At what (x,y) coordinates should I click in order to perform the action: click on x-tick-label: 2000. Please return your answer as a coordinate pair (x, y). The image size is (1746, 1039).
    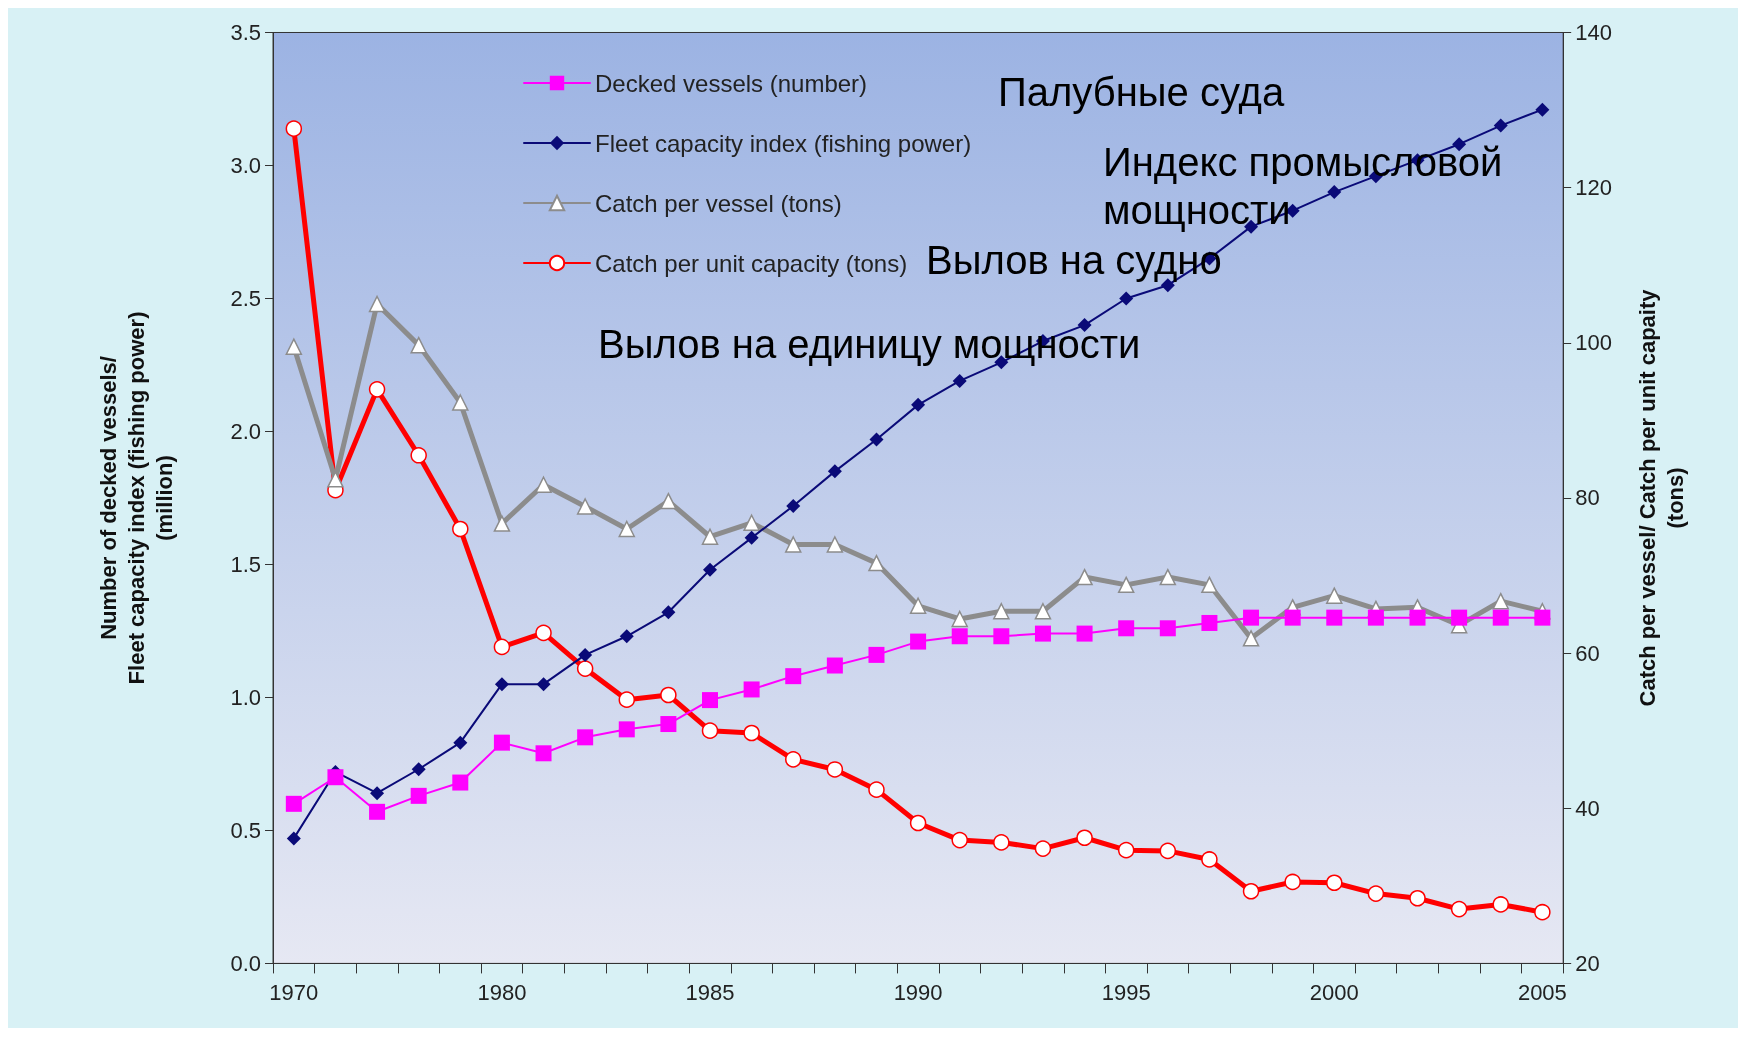
    Looking at the image, I should click on (1334, 992).